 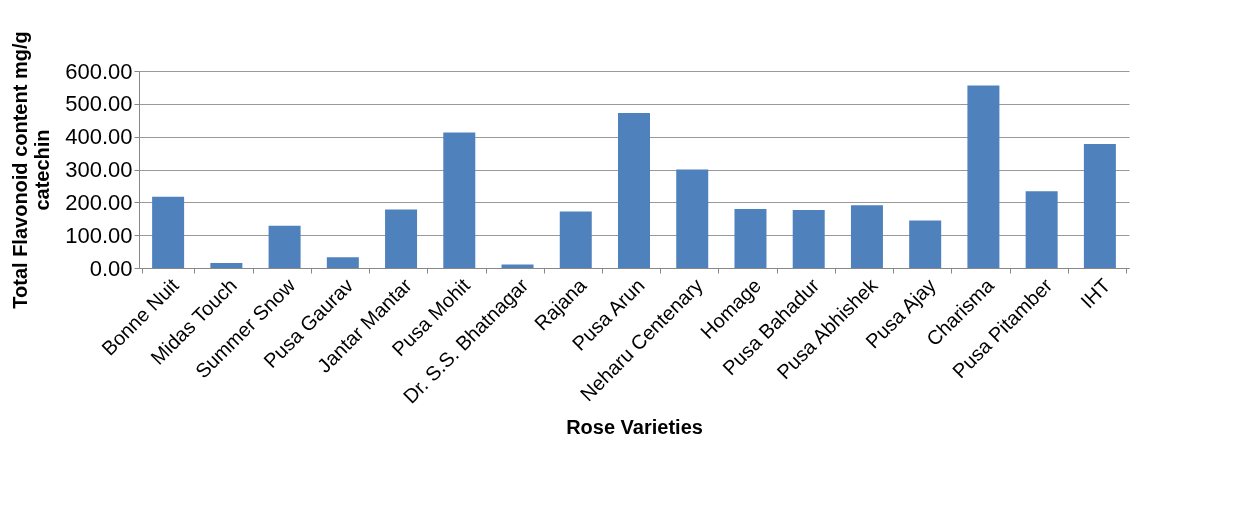 What do you see at coordinates (99, 71) in the screenshot?
I see `y-tick-label: 600.00` at bounding box center [99, 71].